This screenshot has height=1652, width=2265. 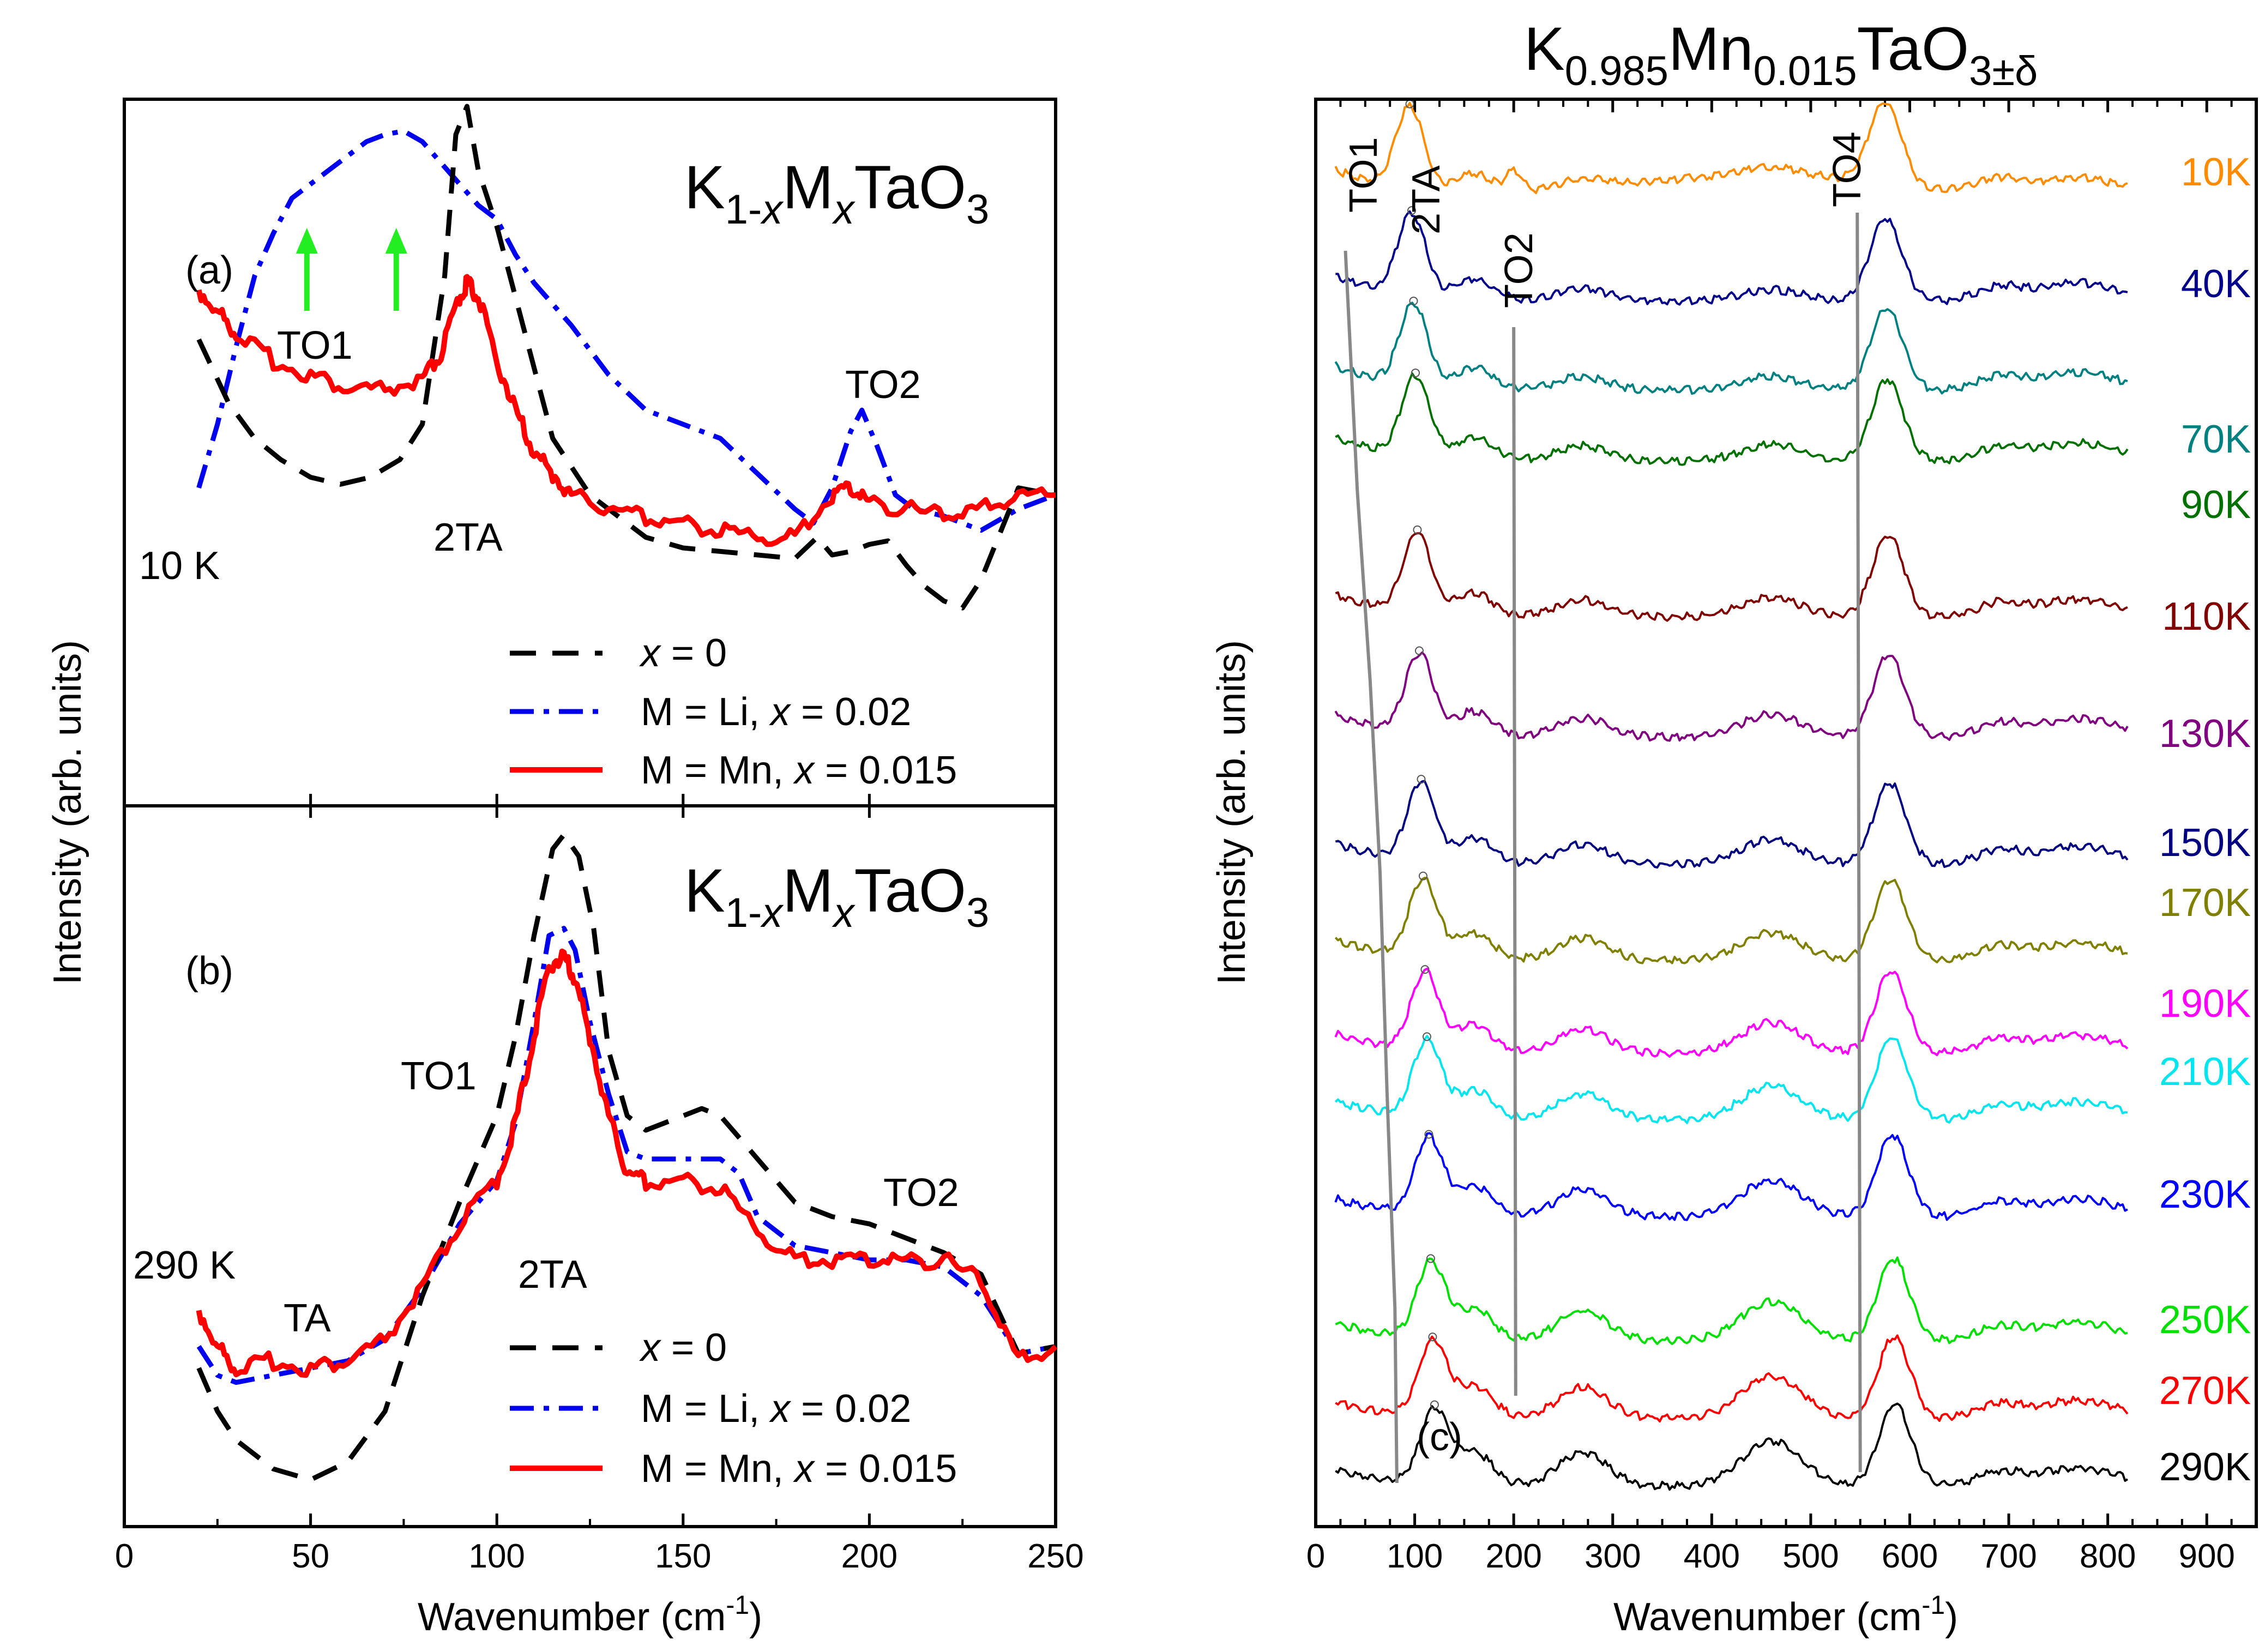 I want to click on temp-label-150K: 150K, so click(x=2205, y=843).